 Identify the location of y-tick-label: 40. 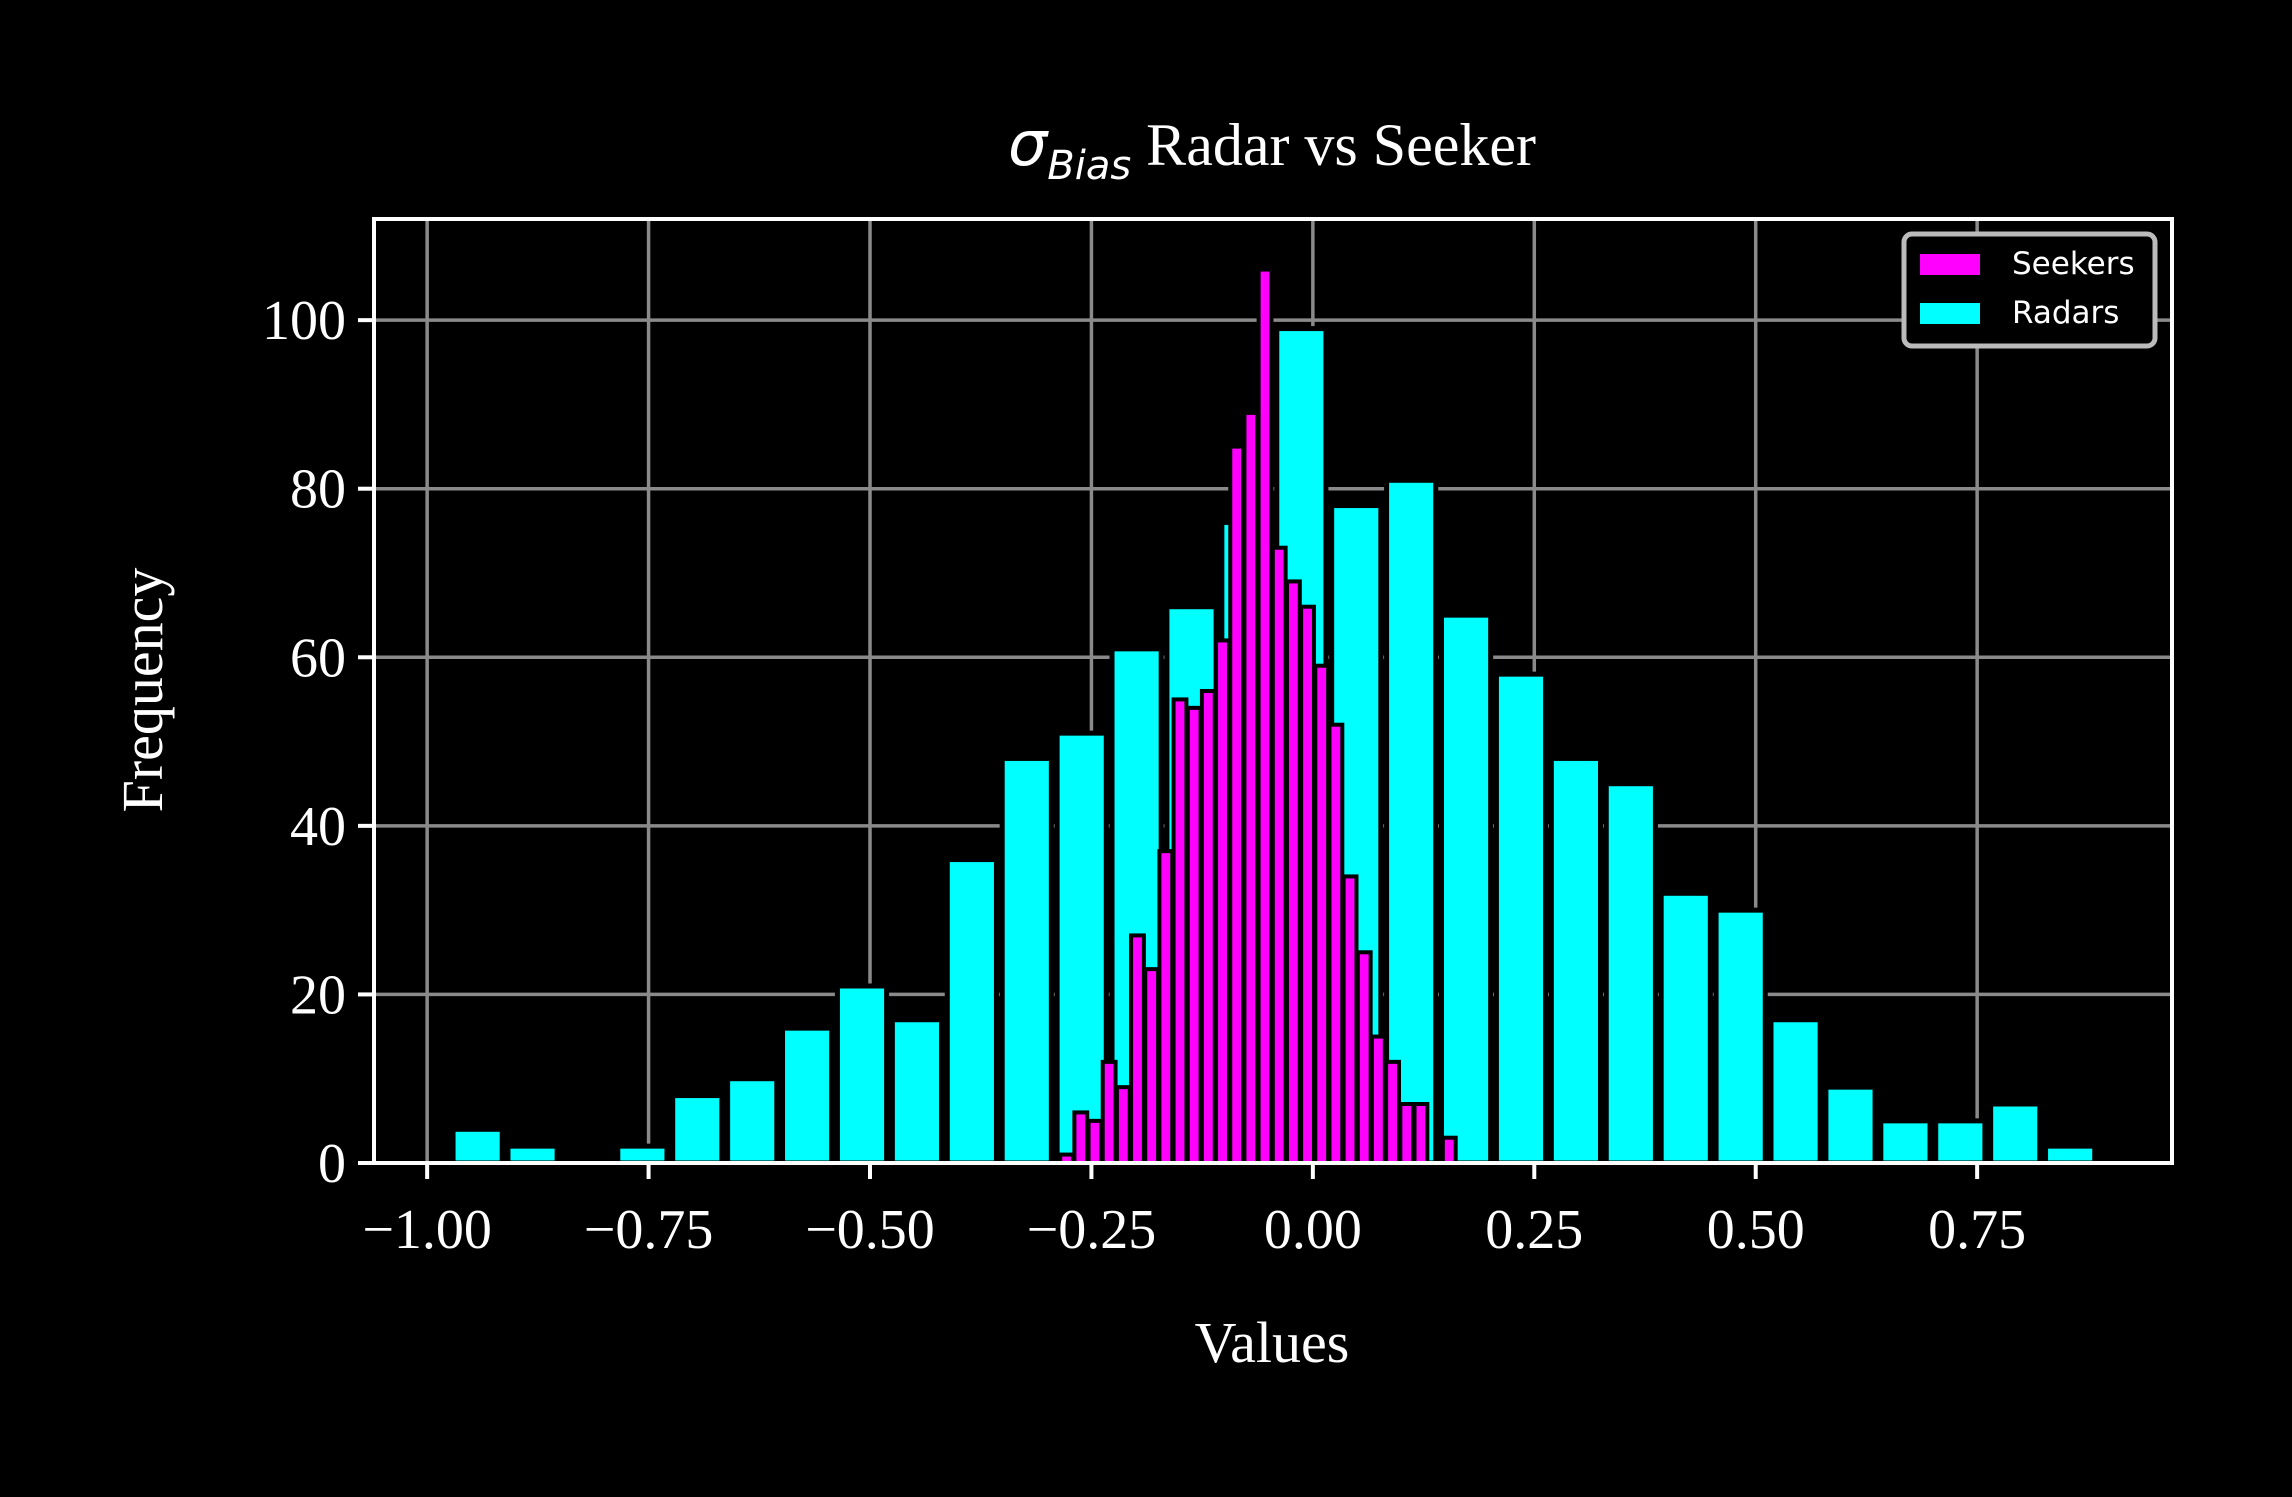
(318, 827).